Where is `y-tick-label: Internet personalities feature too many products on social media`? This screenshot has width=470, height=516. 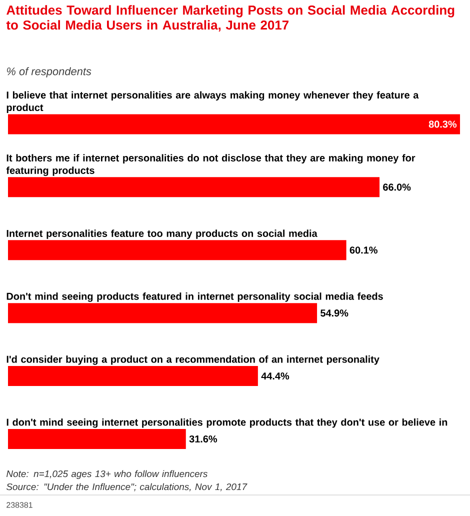
y-tick-label: Internet personalities feature too many products on social media is located at coordinates (162, 234).